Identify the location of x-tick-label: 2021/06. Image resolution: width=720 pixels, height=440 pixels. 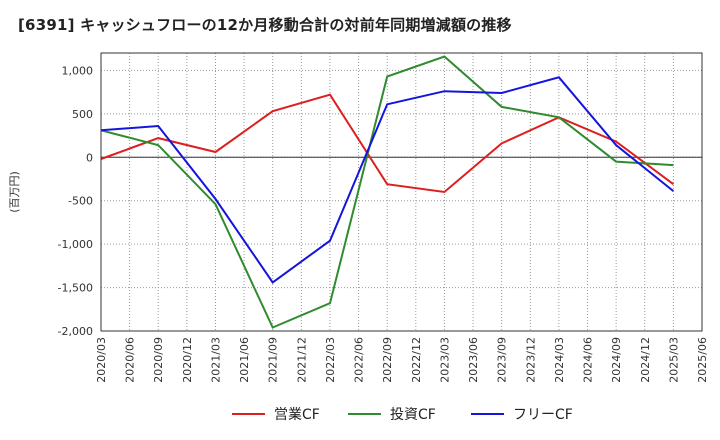
(244, 360).